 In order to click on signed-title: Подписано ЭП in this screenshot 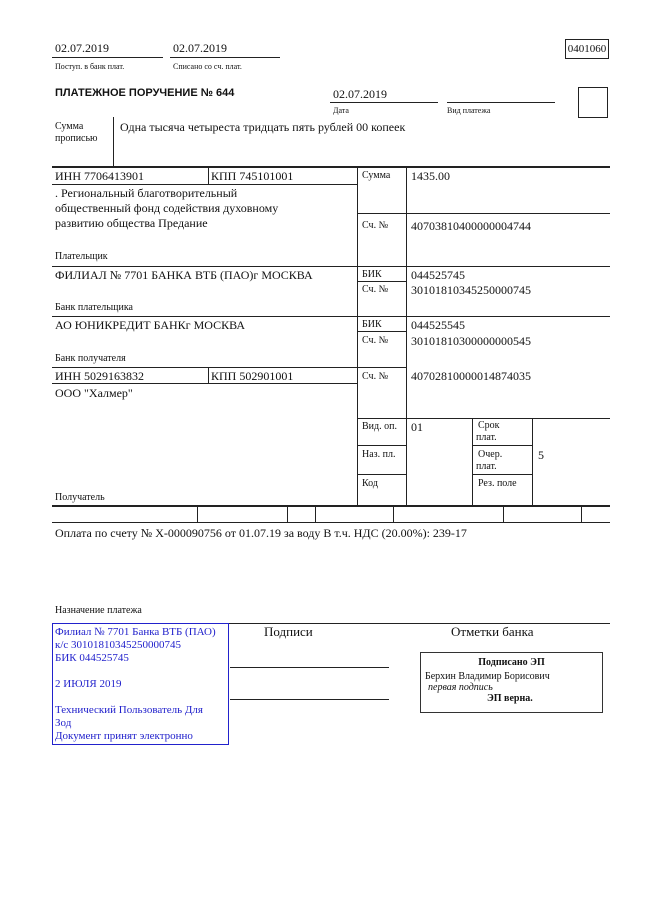, I will do `click(511, 662)`.